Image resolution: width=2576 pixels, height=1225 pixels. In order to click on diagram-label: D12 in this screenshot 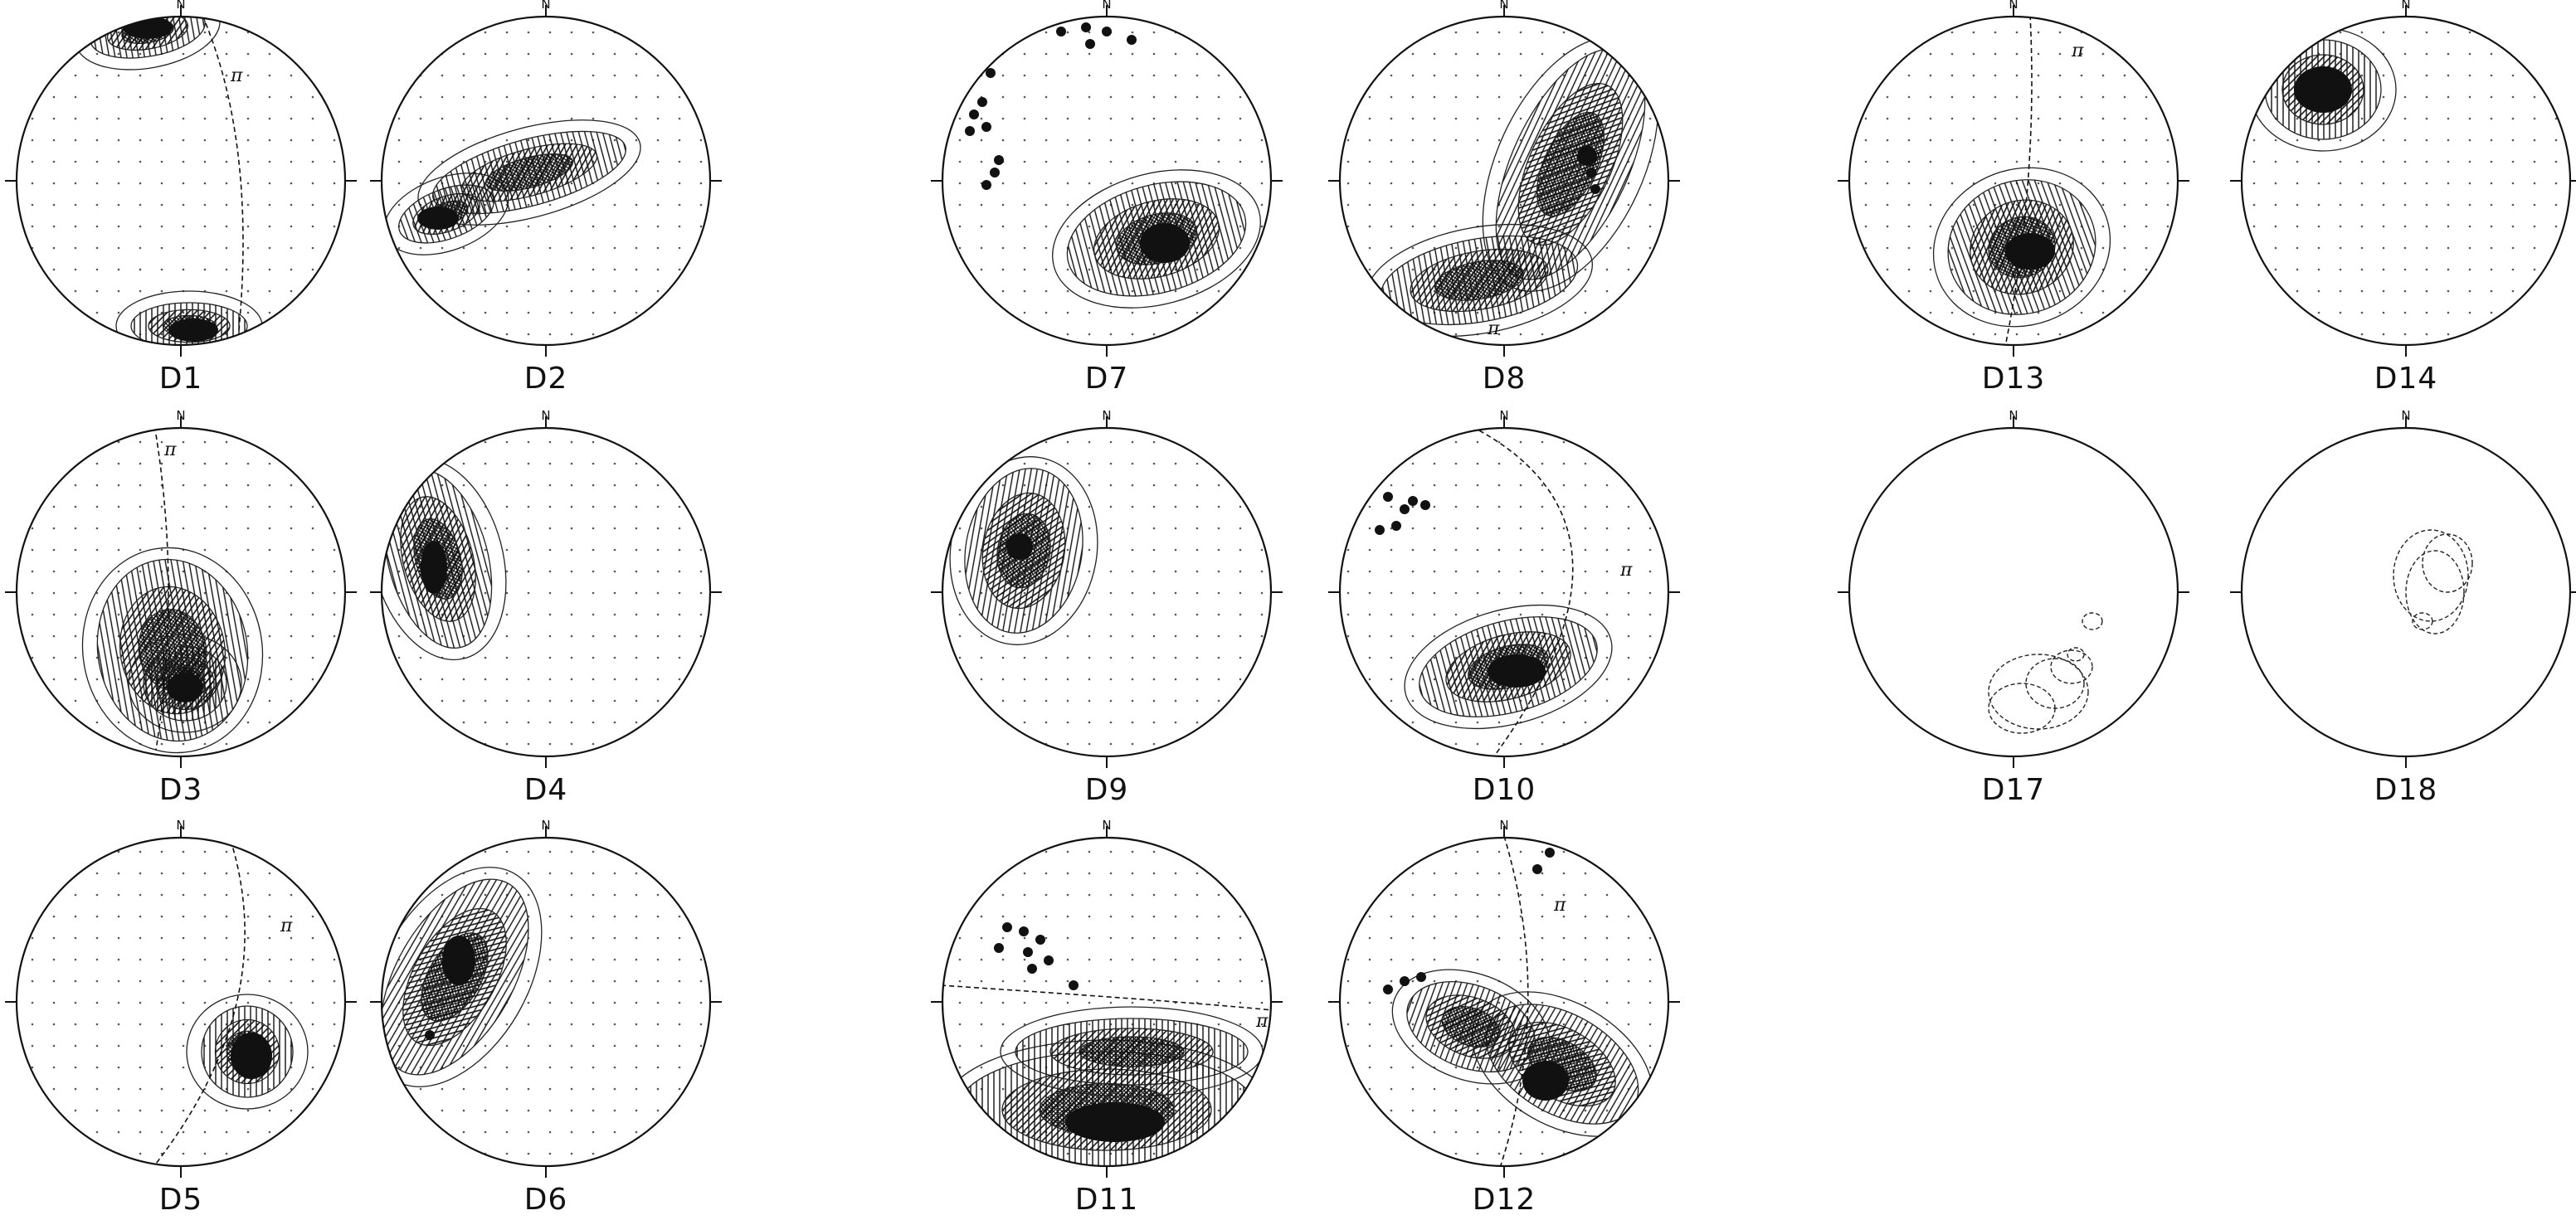, I will do `click(1504, 1200)`.